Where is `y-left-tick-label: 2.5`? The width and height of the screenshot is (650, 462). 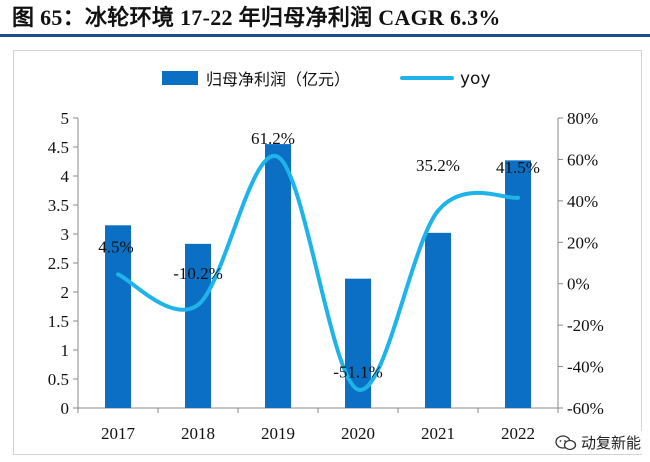
y-left-tick-label: 2.5 is located at coordinates (58, 263).